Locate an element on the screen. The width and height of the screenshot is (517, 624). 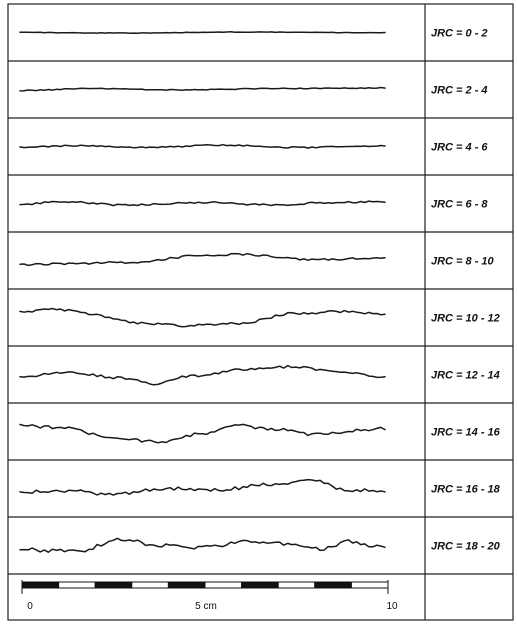
scale-end-label: 10 is located at coordinates (392, 606).